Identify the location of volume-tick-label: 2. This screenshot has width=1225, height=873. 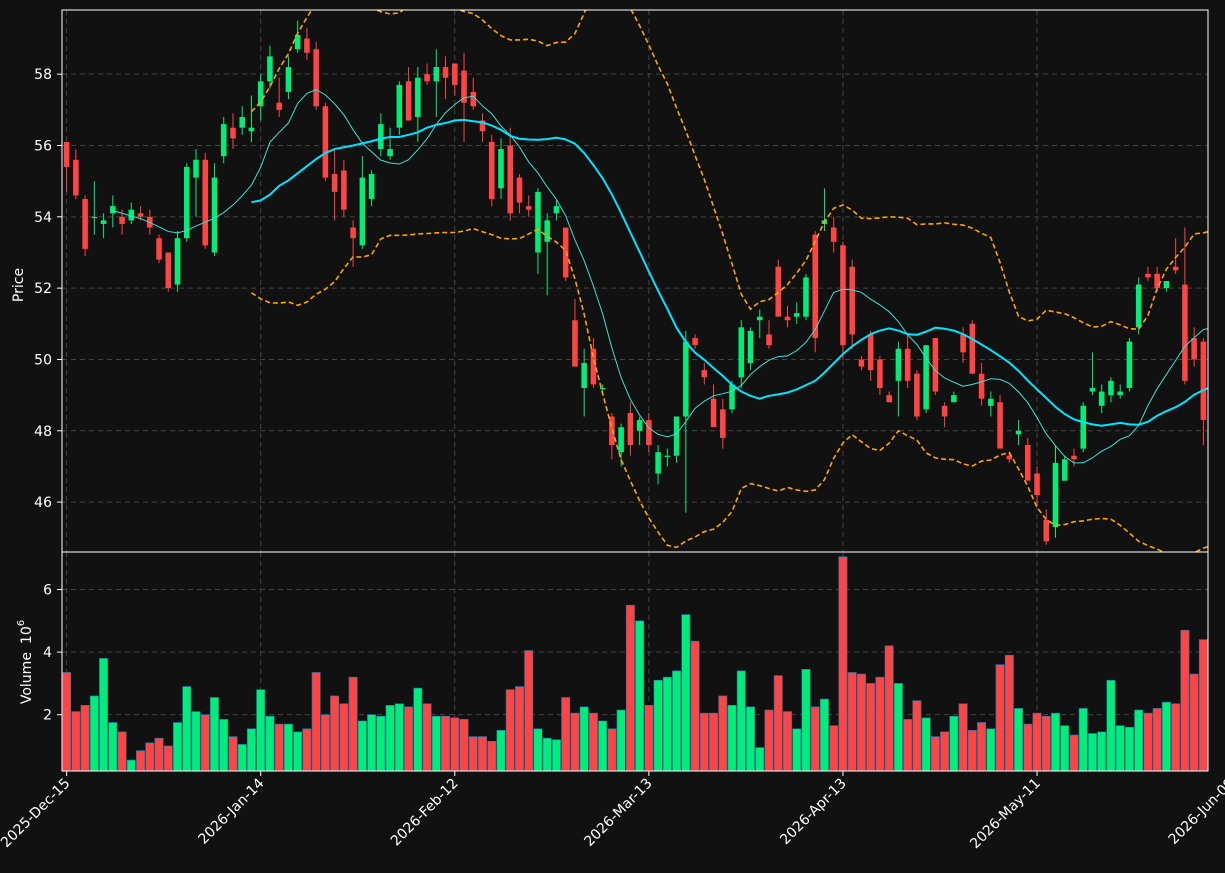
(47, 716).